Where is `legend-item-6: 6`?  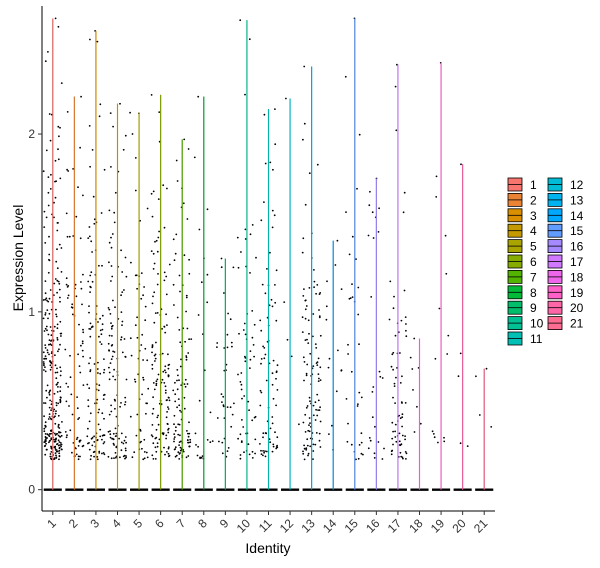 legend-item-6: 6 is located at coordinates (522, 261).